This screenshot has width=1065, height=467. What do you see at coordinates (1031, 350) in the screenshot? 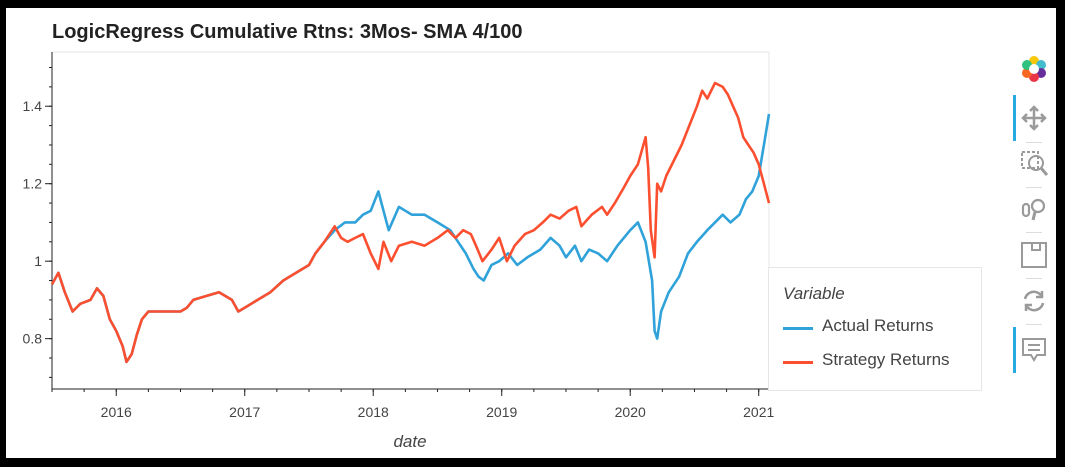
I see `hover-icon` at bounding box center [1031, 350].